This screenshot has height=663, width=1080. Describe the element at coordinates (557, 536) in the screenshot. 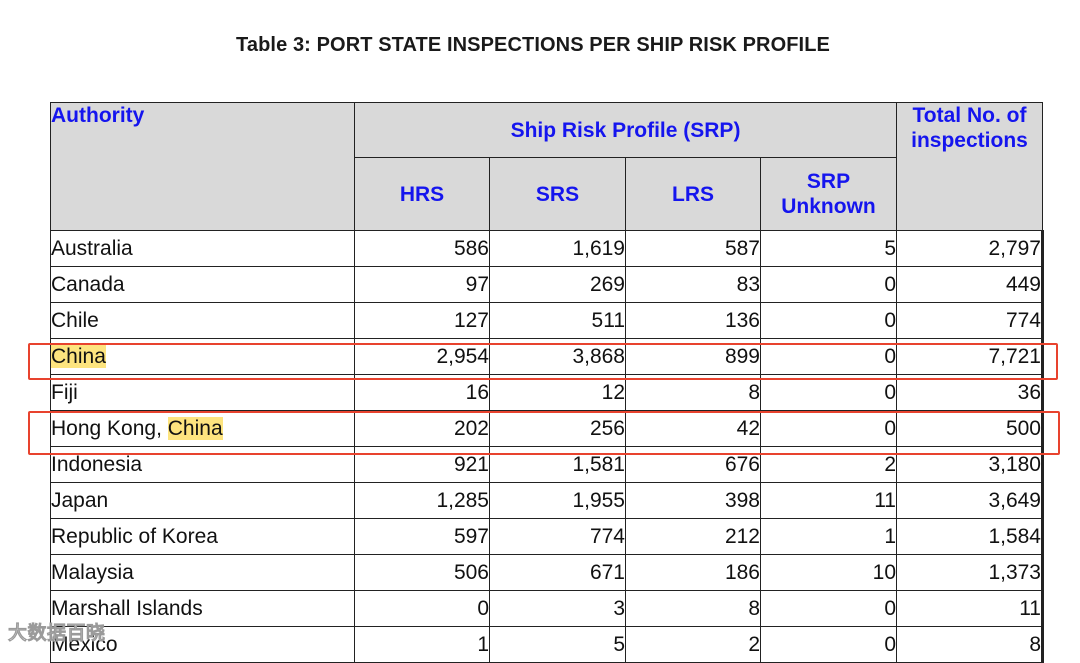

I see `srs-cell: 774` at that location.